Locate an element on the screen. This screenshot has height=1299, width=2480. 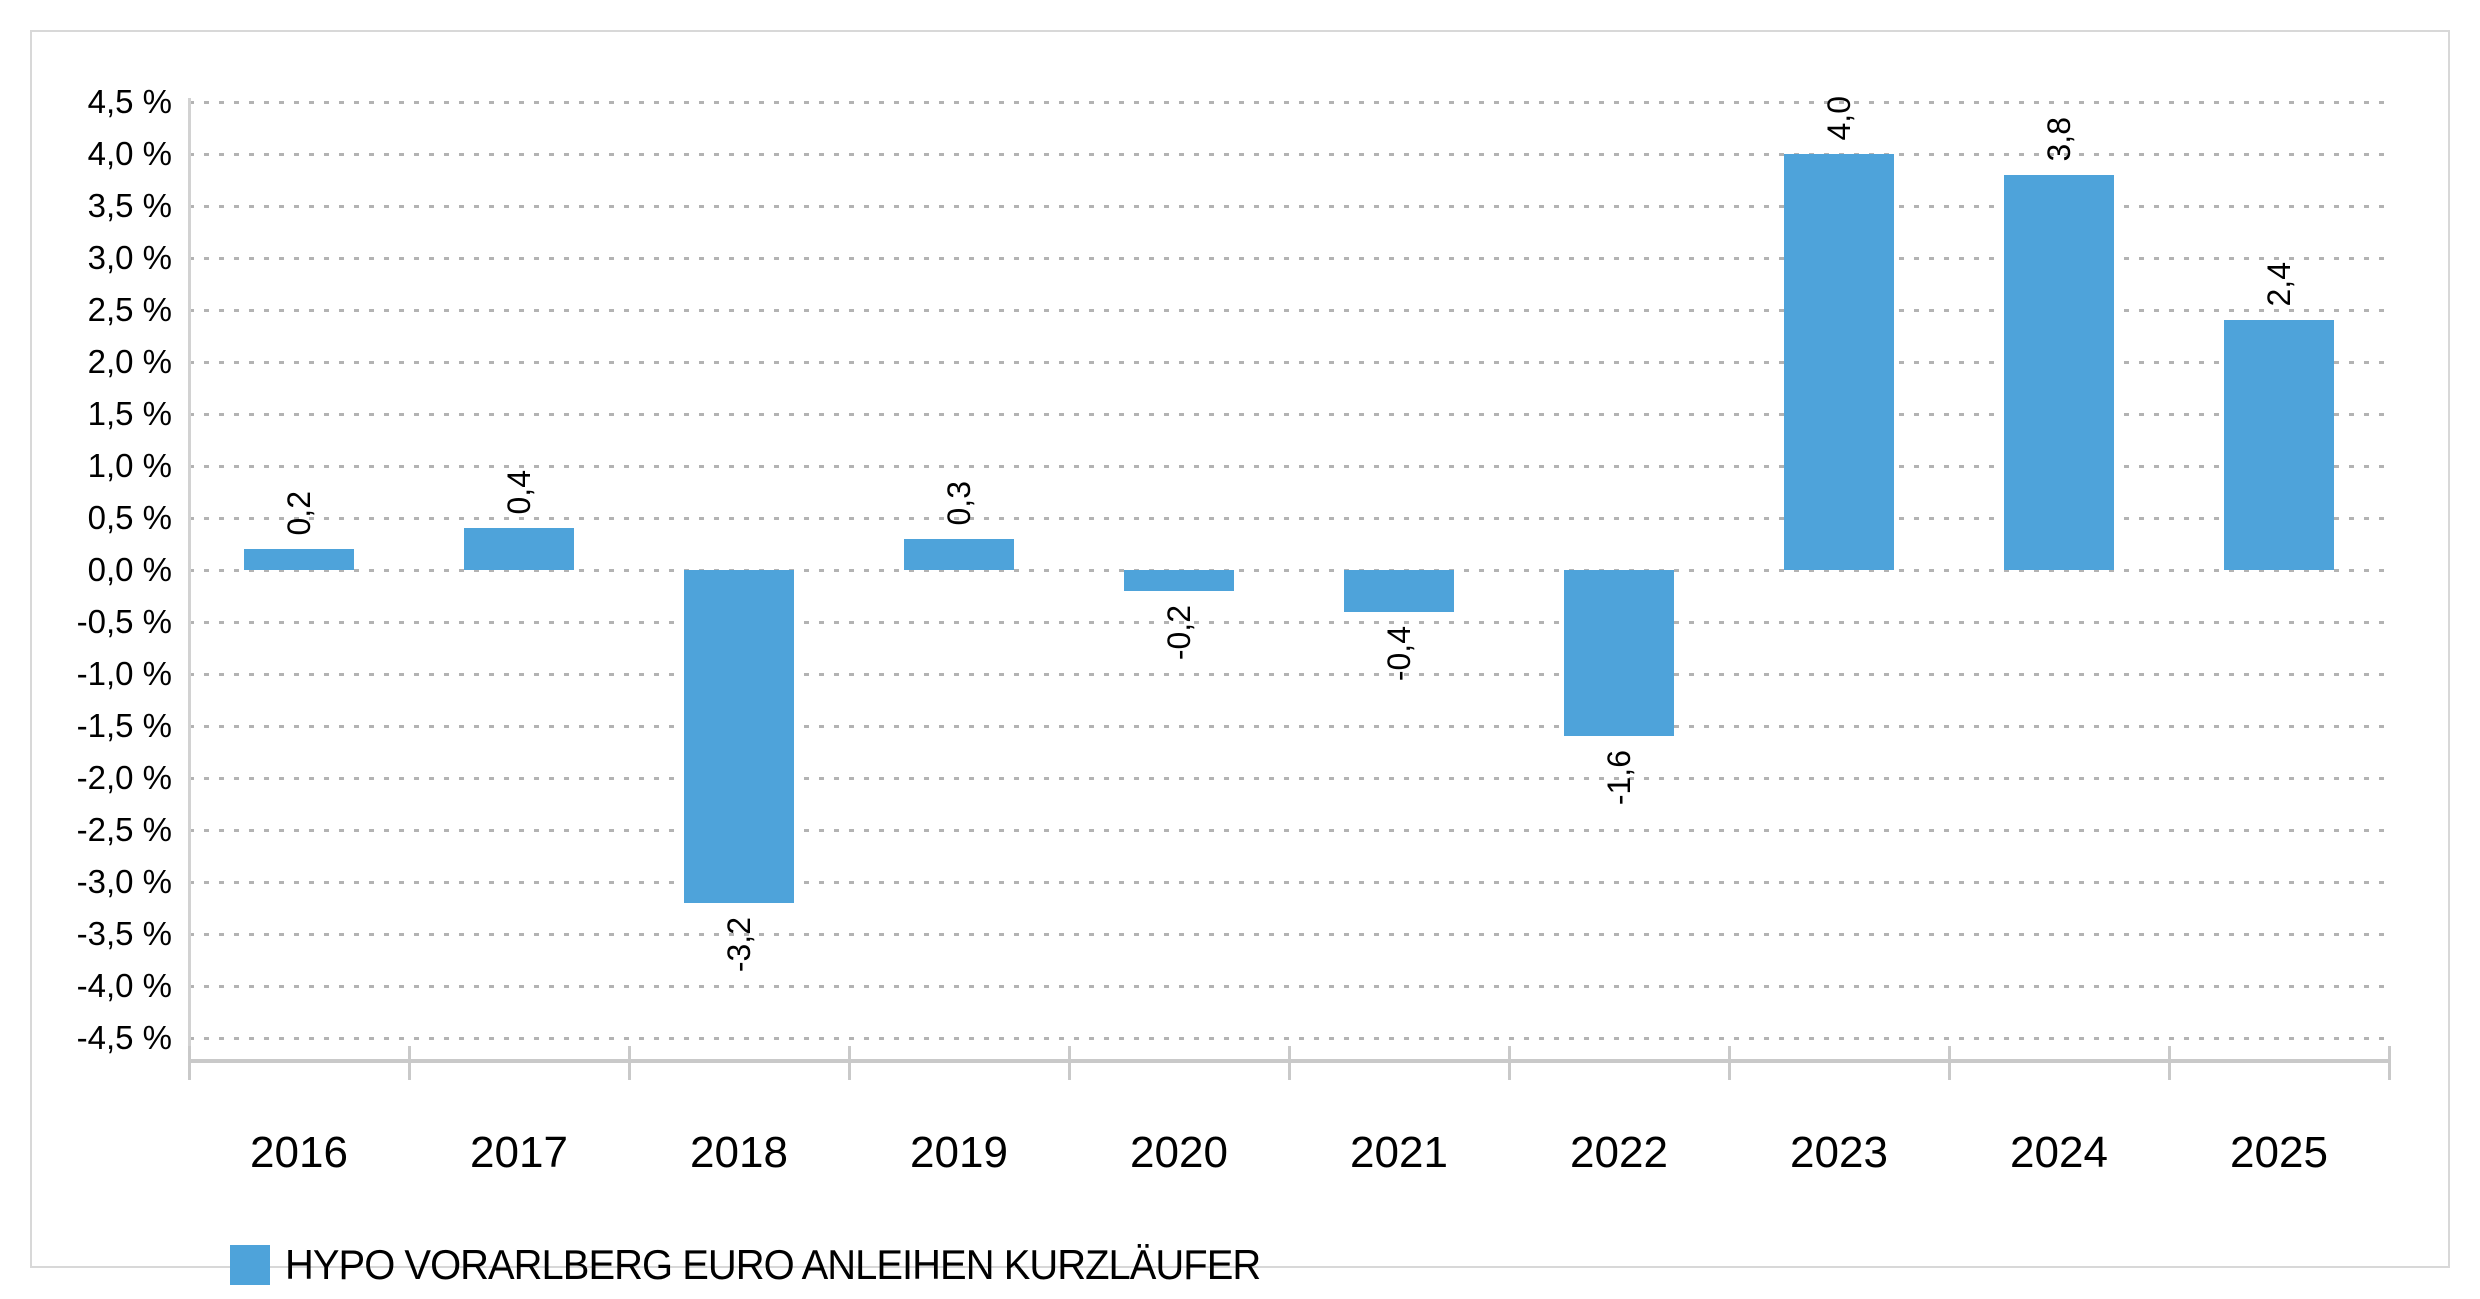
y-axis-tick-label: 2,5 % is located at coordinates (129, 309).